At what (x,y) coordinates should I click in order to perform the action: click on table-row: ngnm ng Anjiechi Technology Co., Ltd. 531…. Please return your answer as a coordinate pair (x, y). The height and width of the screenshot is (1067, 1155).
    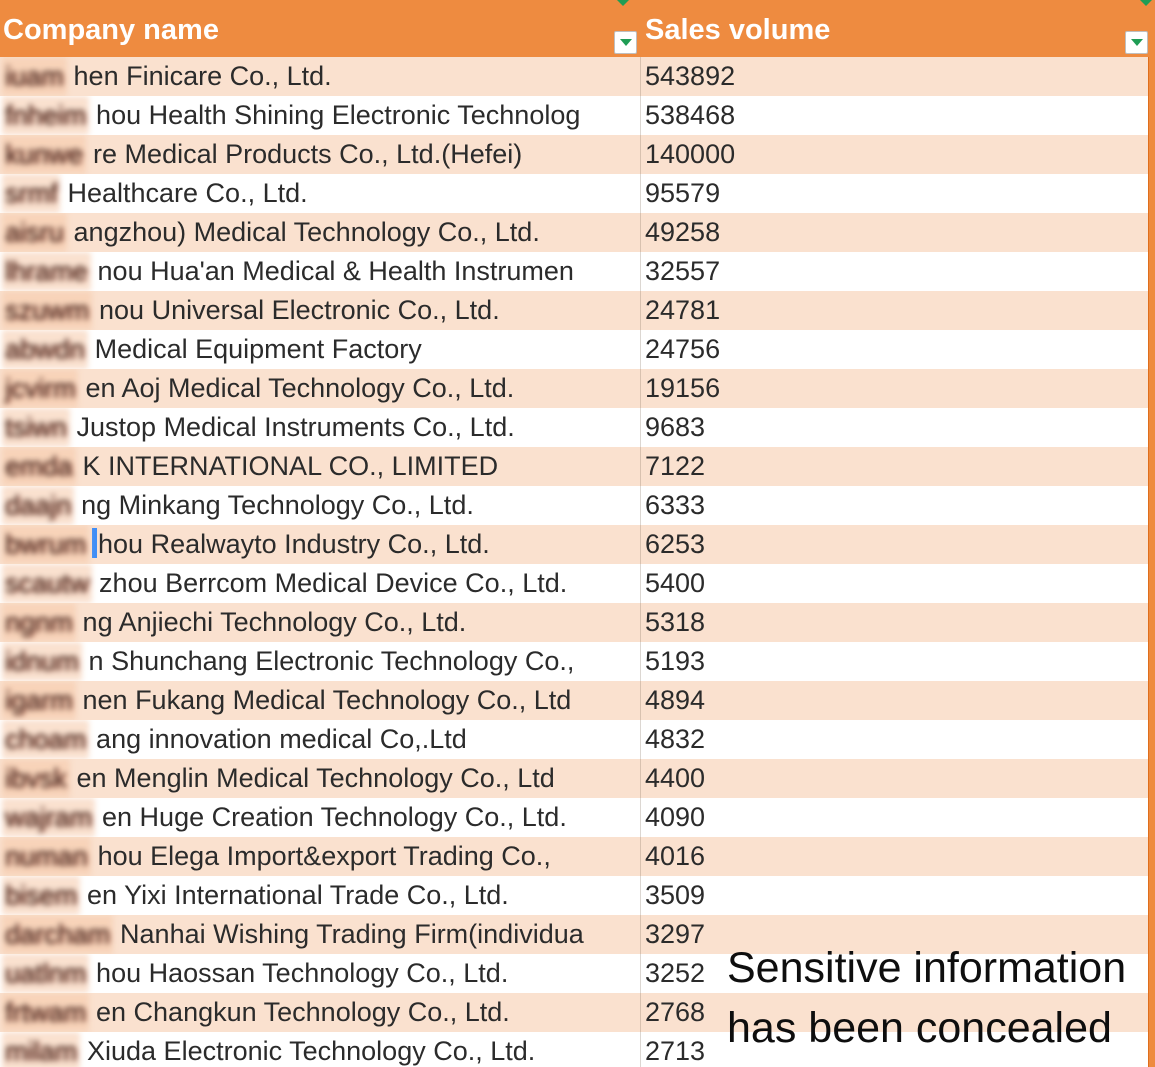
    Looking at the image, I should click on (577, 622).